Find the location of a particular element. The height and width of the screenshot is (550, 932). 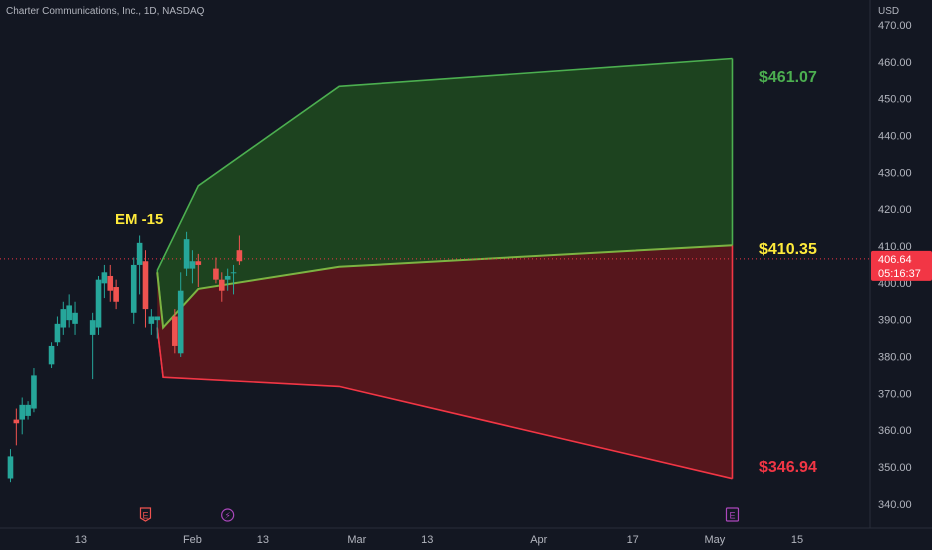

last-price-badge is located at coordinates (901, 265).